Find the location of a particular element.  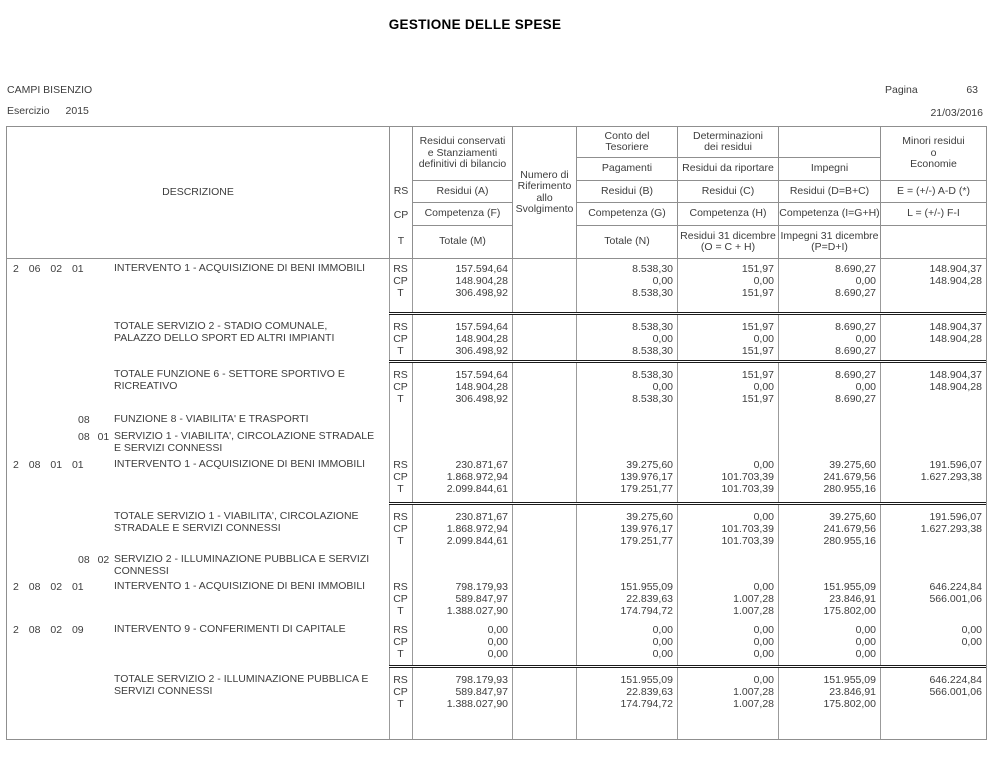

residui-a-value: 230.871,67 is located at coordinates (481, 465).